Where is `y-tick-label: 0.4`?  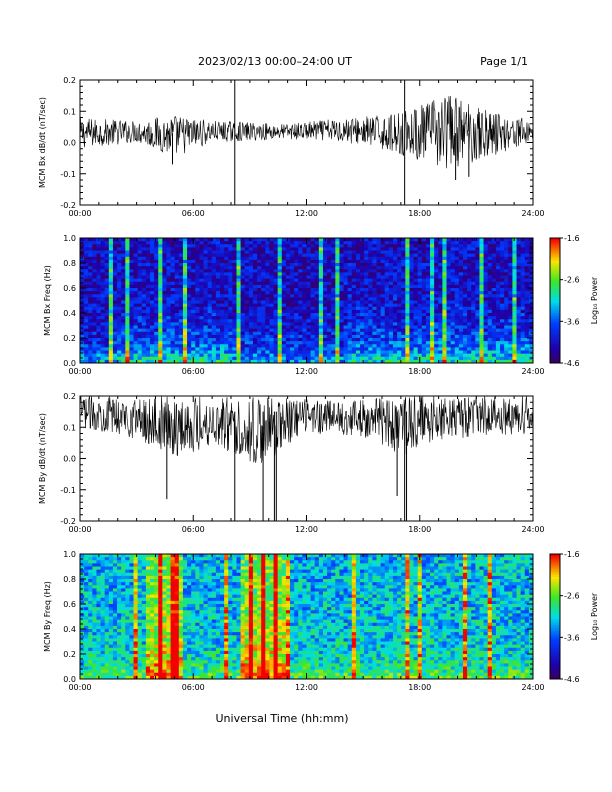 y-tick-label: 0.4 is located at coordinates (69, 313).